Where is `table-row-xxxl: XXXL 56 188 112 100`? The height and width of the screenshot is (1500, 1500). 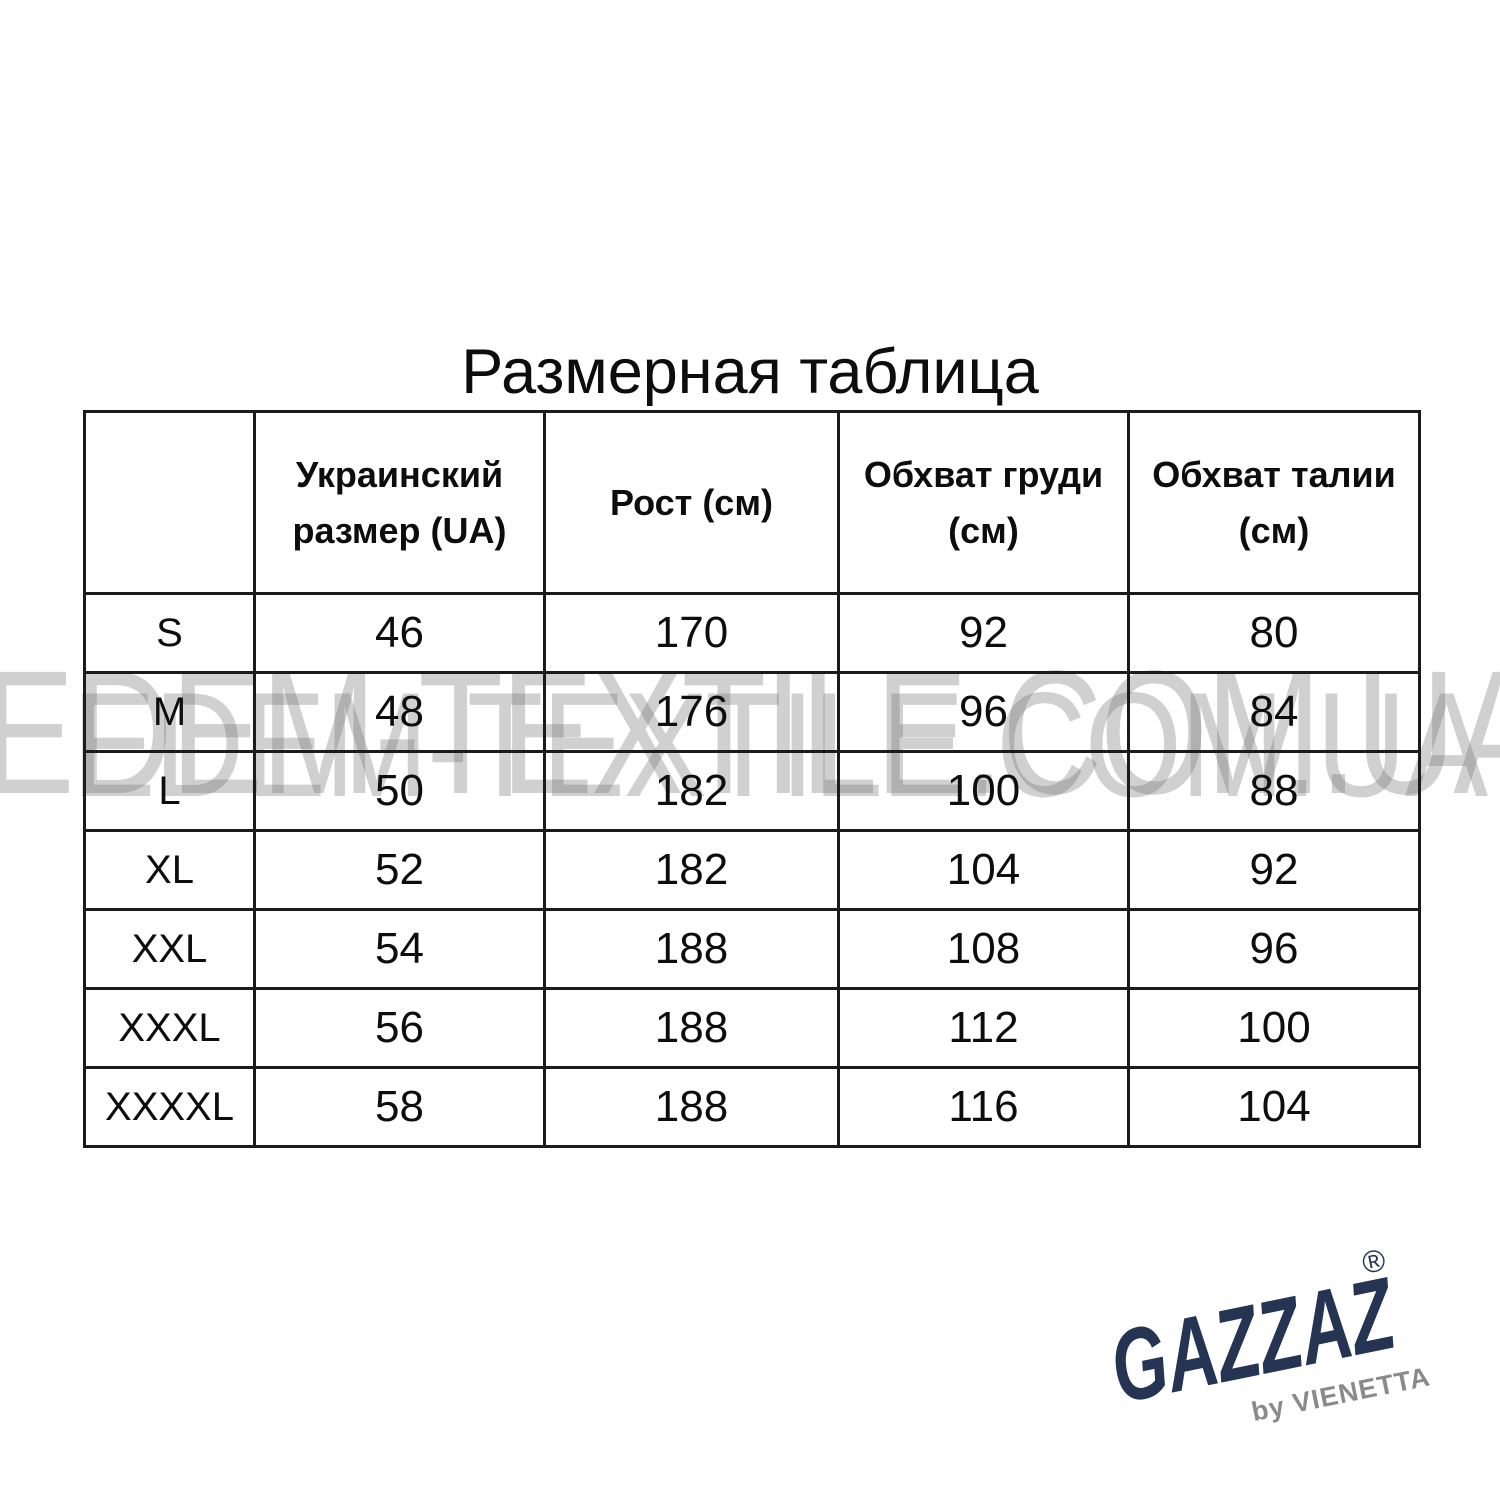
table-row-xxxl: XXXL 56 188 112 100 is located at coordinates (752, 1028).